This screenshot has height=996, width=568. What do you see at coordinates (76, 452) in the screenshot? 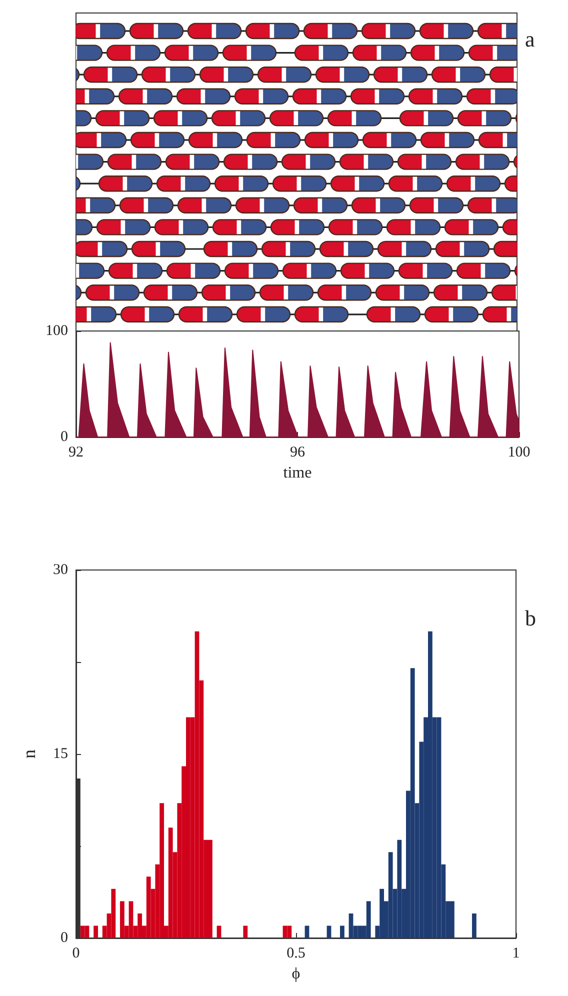
I see `x-tick-label: 92` at bounding box center [76, 452].